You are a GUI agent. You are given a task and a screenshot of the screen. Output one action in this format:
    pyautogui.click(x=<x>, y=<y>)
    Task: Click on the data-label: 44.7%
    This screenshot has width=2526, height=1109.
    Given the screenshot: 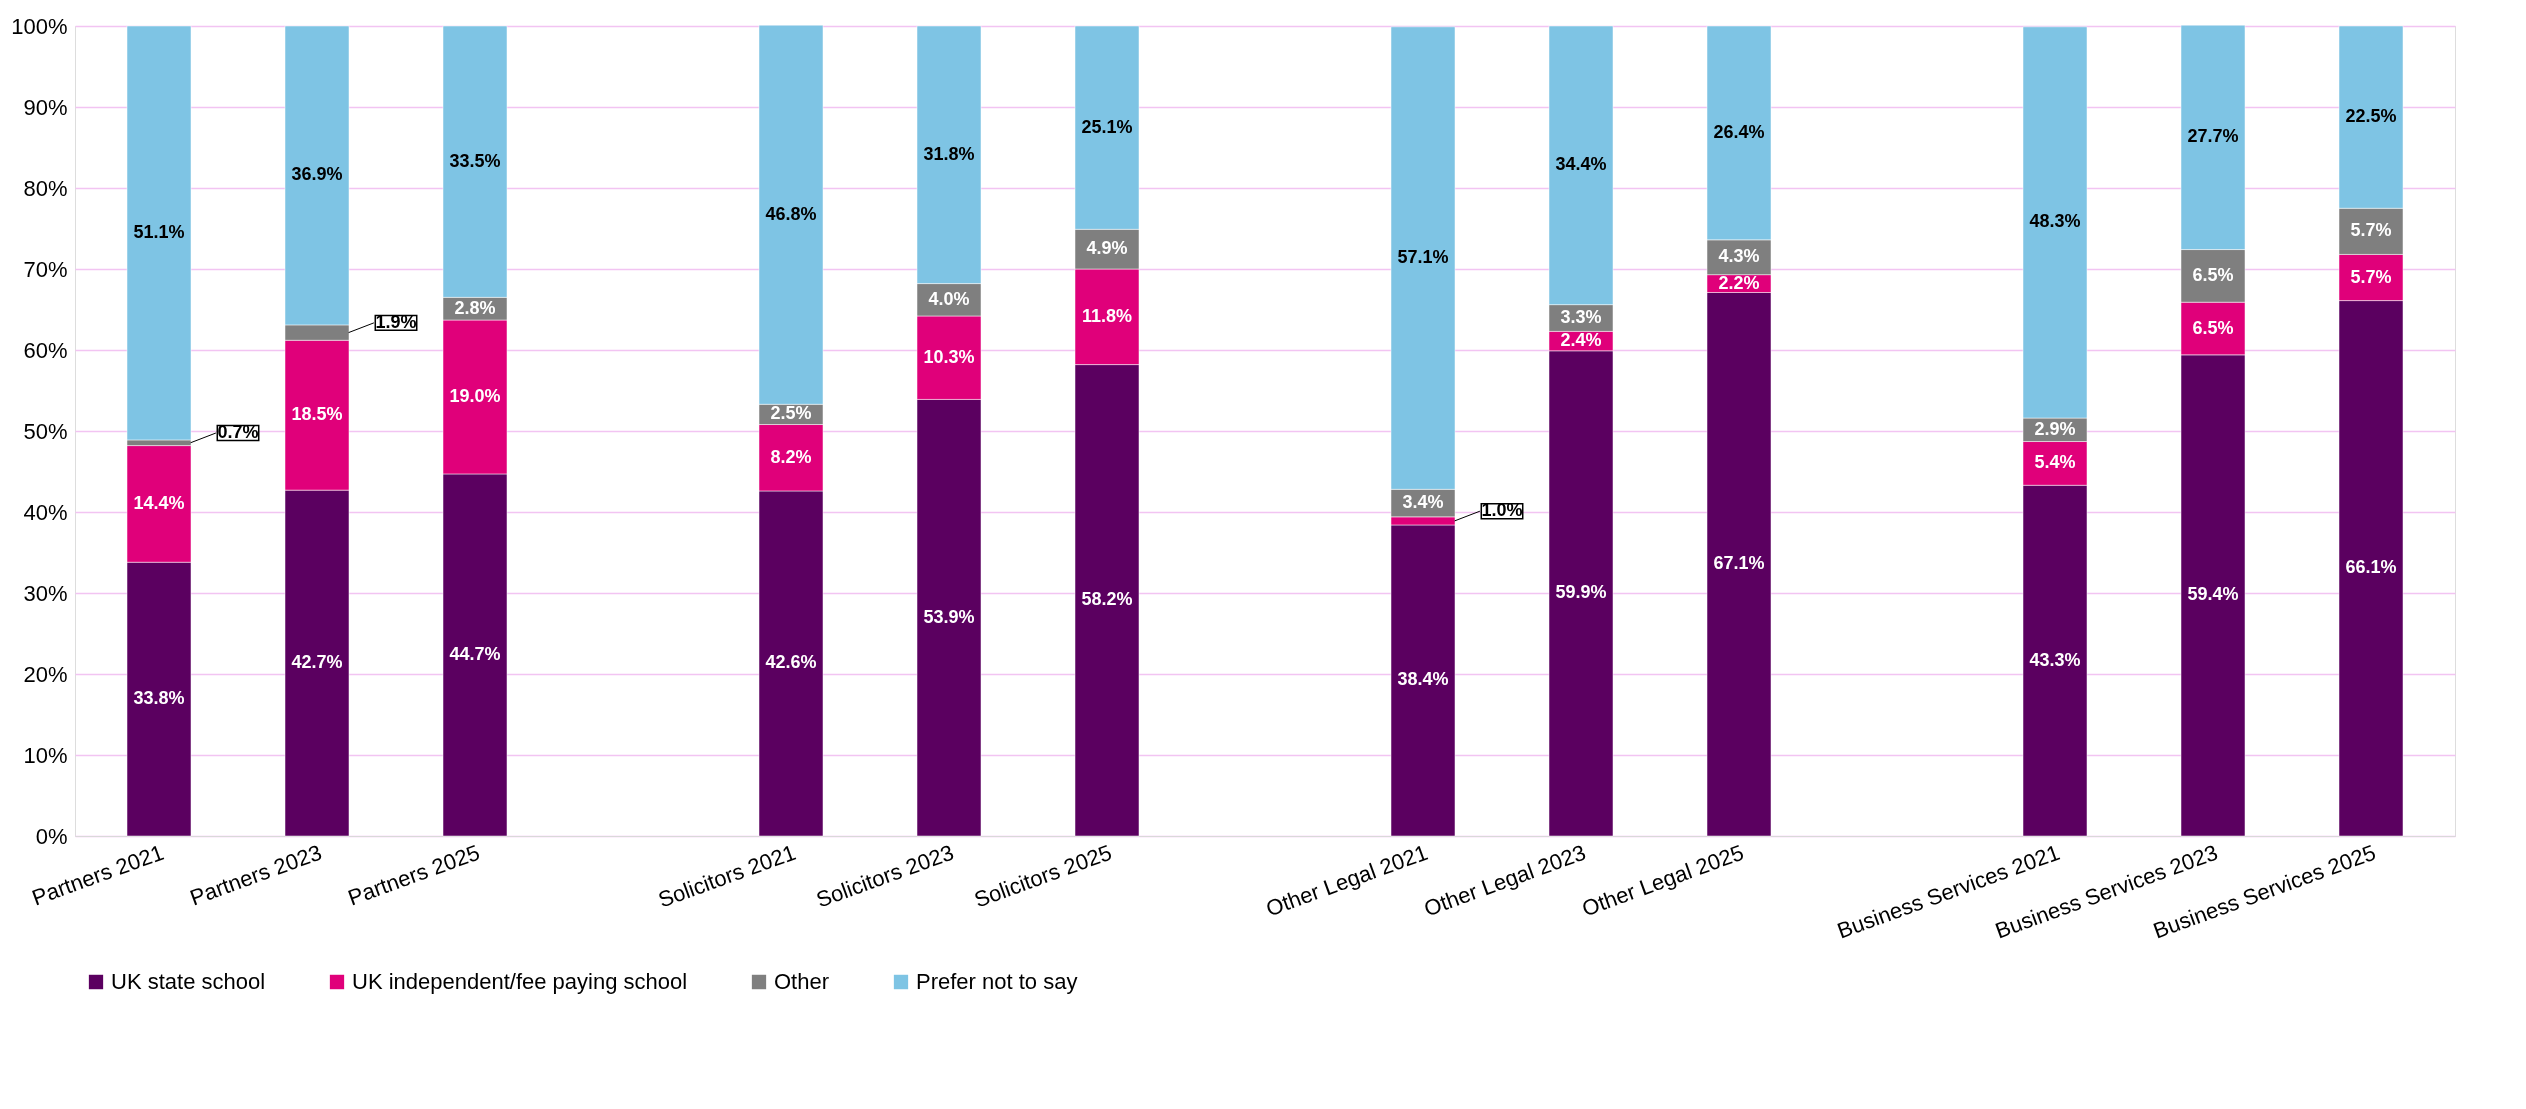 What is the action you would take?
    pyautogui.click(x=475, y=653)
    